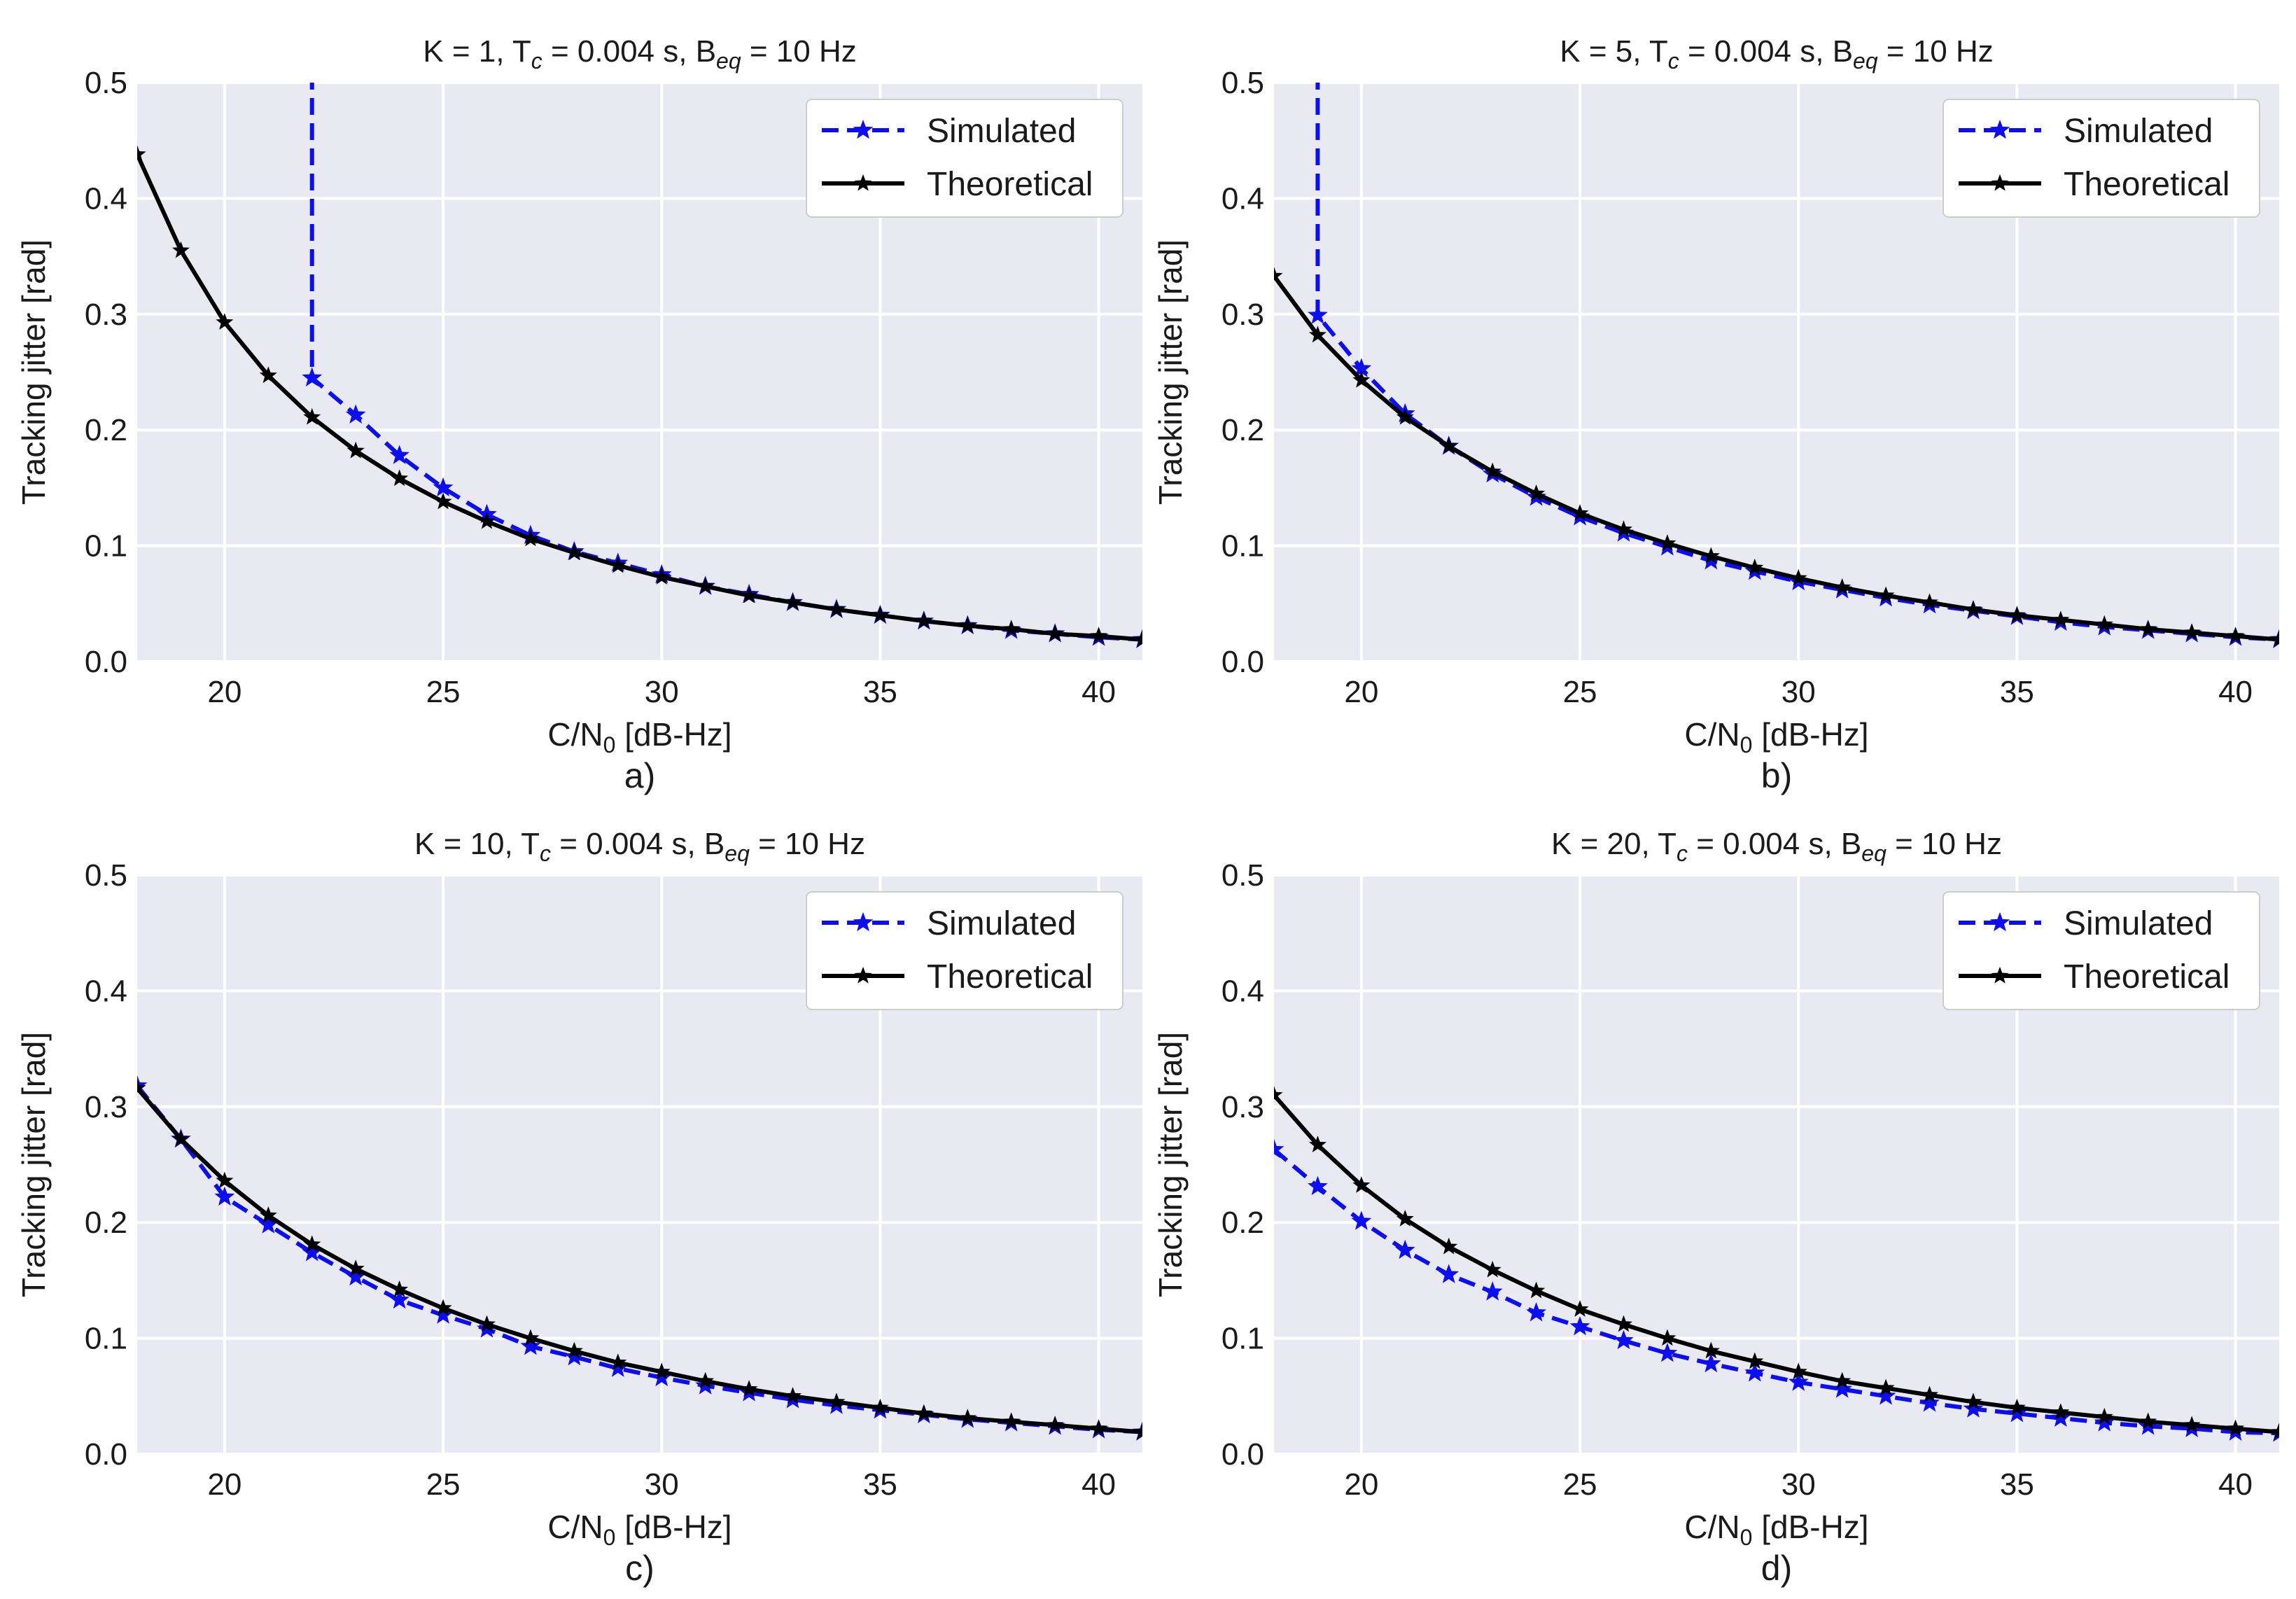 This screenshot has height=1599, width=2296. I want to click on title-part: K = 5, T, so click(1614, 51).